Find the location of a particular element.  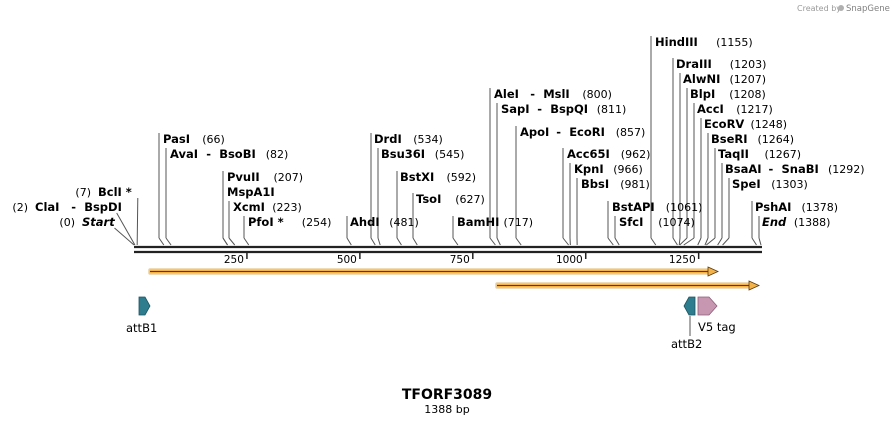

site-kpni: KpnI (966) is located at coordinates (608, 169).